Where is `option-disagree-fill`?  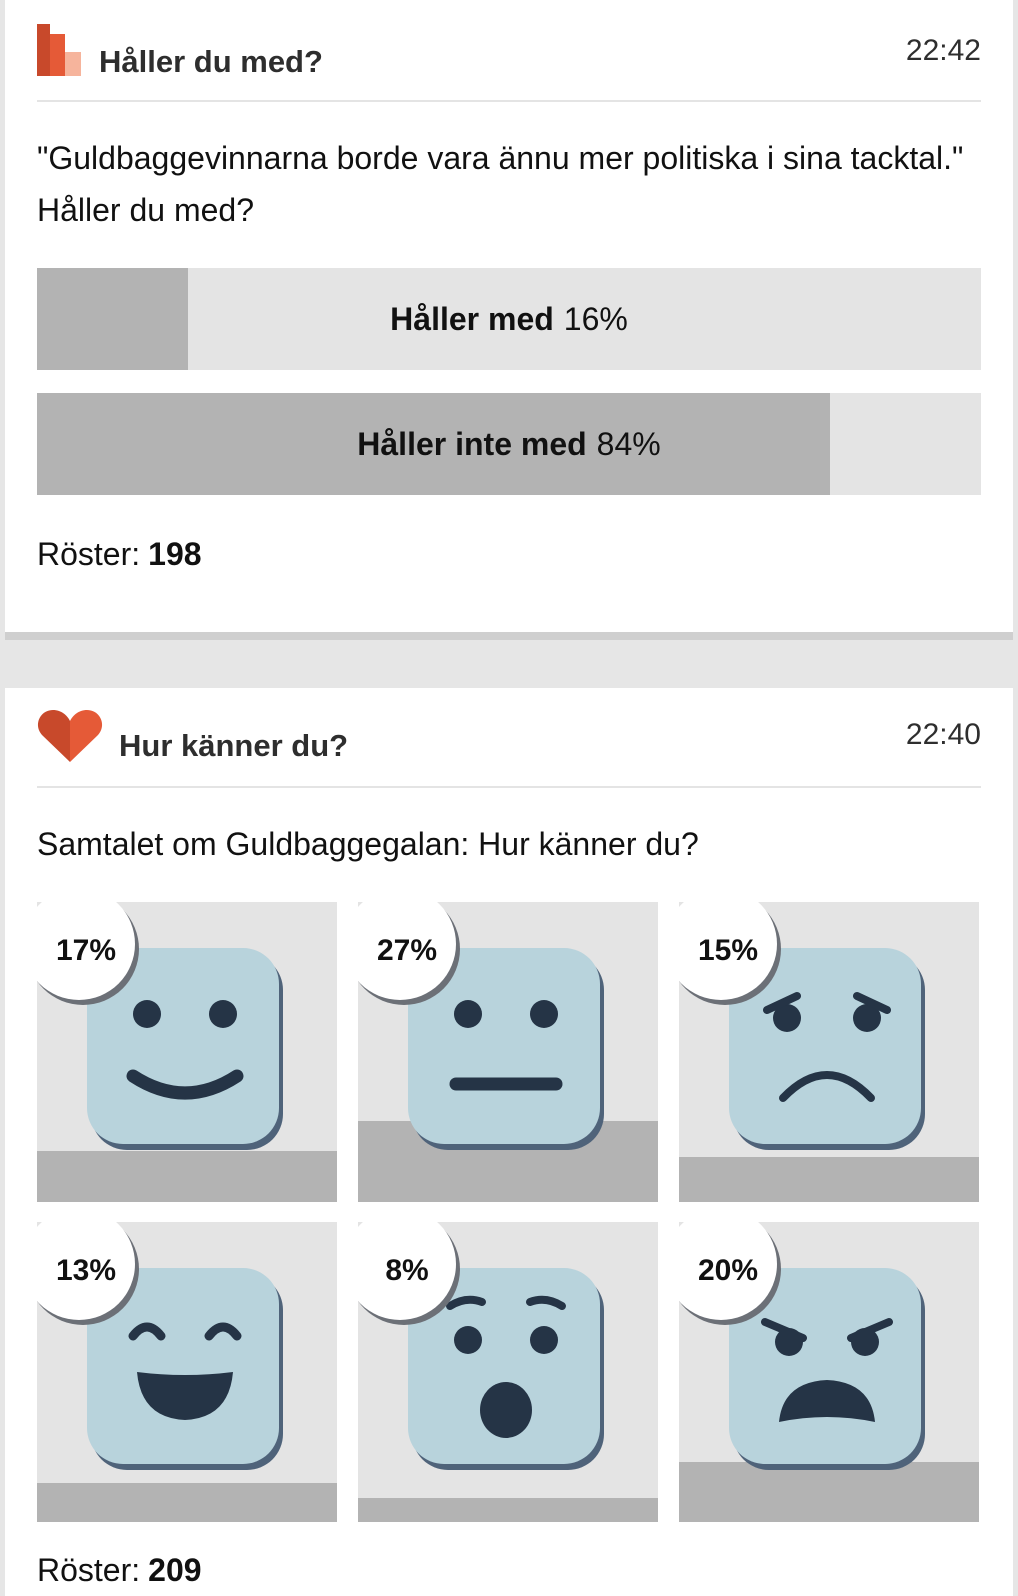
option-disagree-fill is located at coordinates (433, 444).